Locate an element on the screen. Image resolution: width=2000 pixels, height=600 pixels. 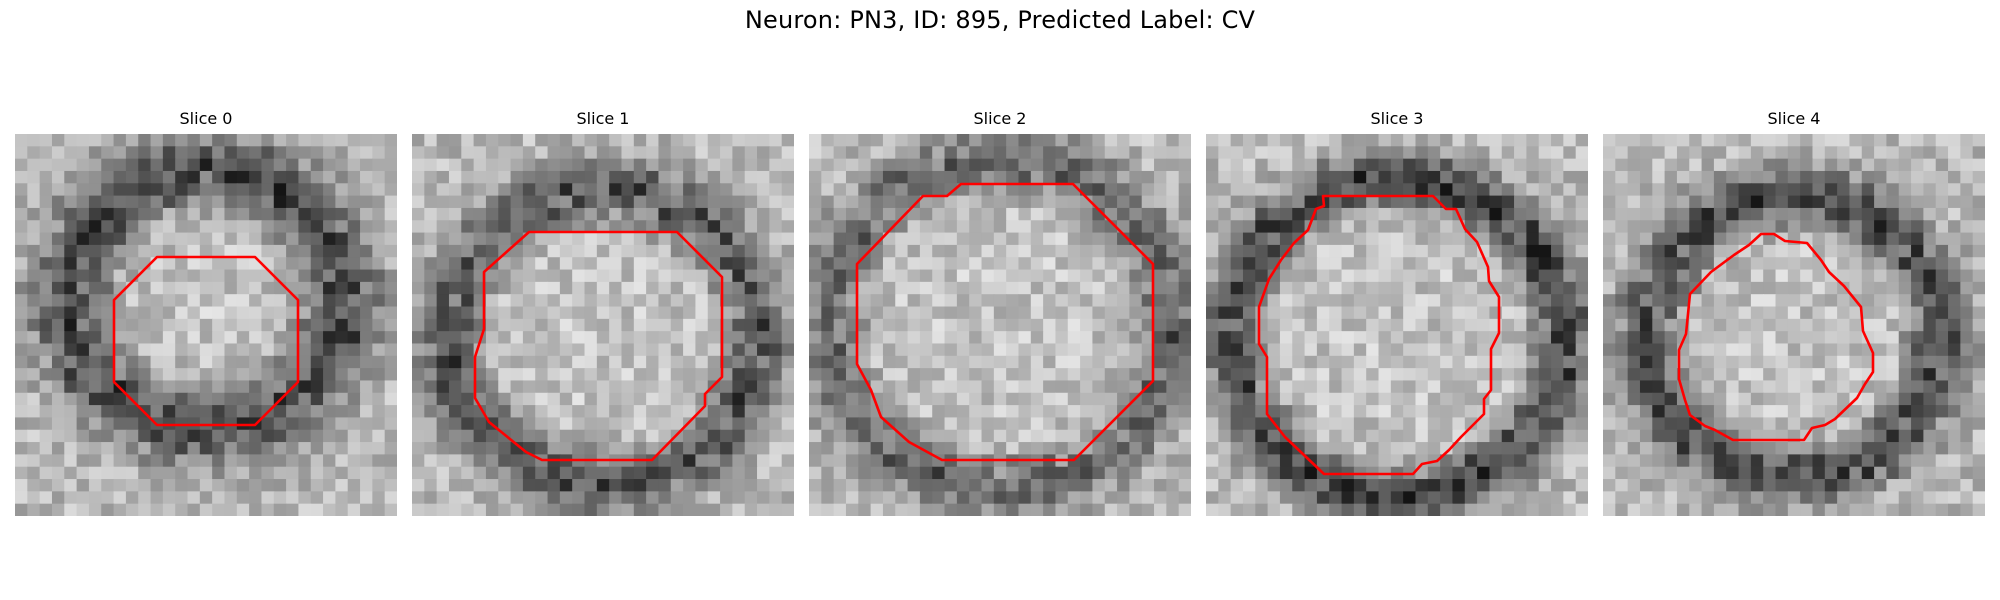
slice-title: Slice 4 is located at coordinates (1794, 118).